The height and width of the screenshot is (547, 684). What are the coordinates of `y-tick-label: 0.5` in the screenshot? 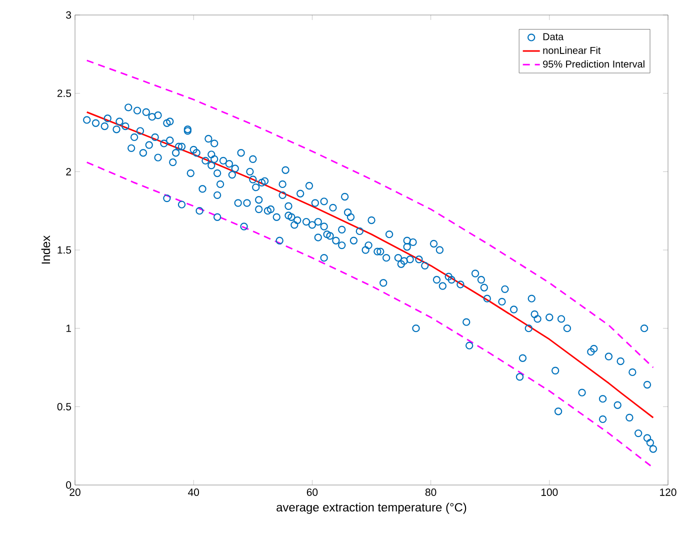 It's located at (64, 406).